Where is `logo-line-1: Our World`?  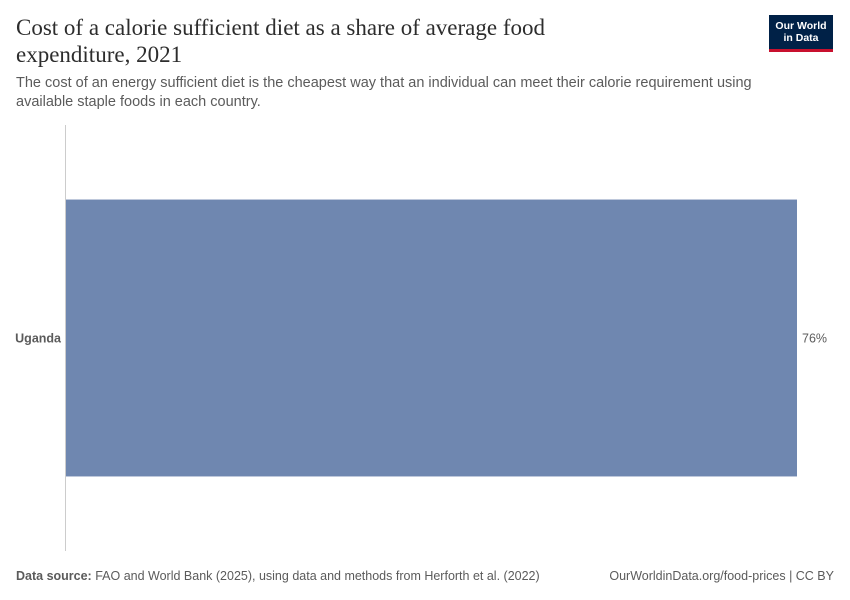
logo-line-1: Our World is located at coordinates (801, 26).